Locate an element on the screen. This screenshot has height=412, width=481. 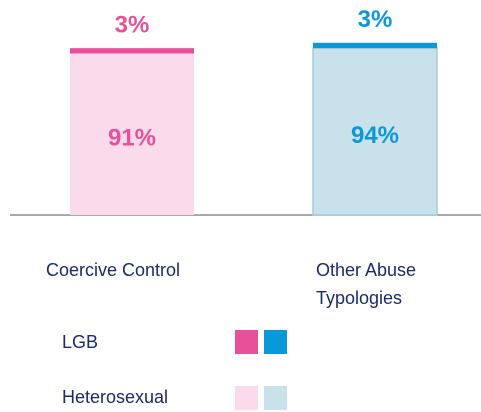
data-label: 91% is located at coordinates (132, 138).